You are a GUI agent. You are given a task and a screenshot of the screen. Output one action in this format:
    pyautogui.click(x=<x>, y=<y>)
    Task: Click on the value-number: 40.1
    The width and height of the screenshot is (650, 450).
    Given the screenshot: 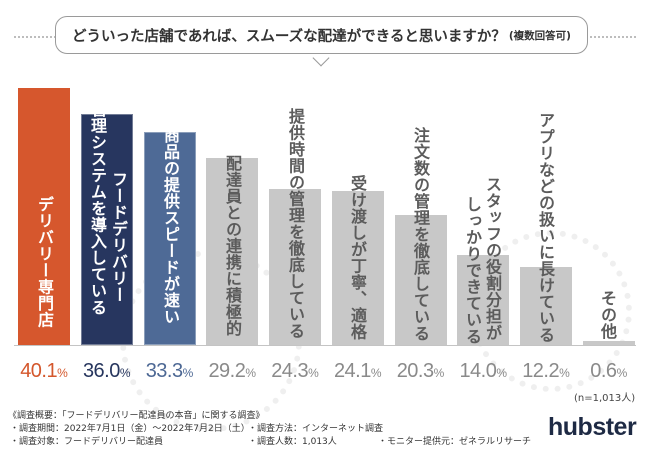 What is the action you would take?
    pyautogui.click(x=39, y=371)
    